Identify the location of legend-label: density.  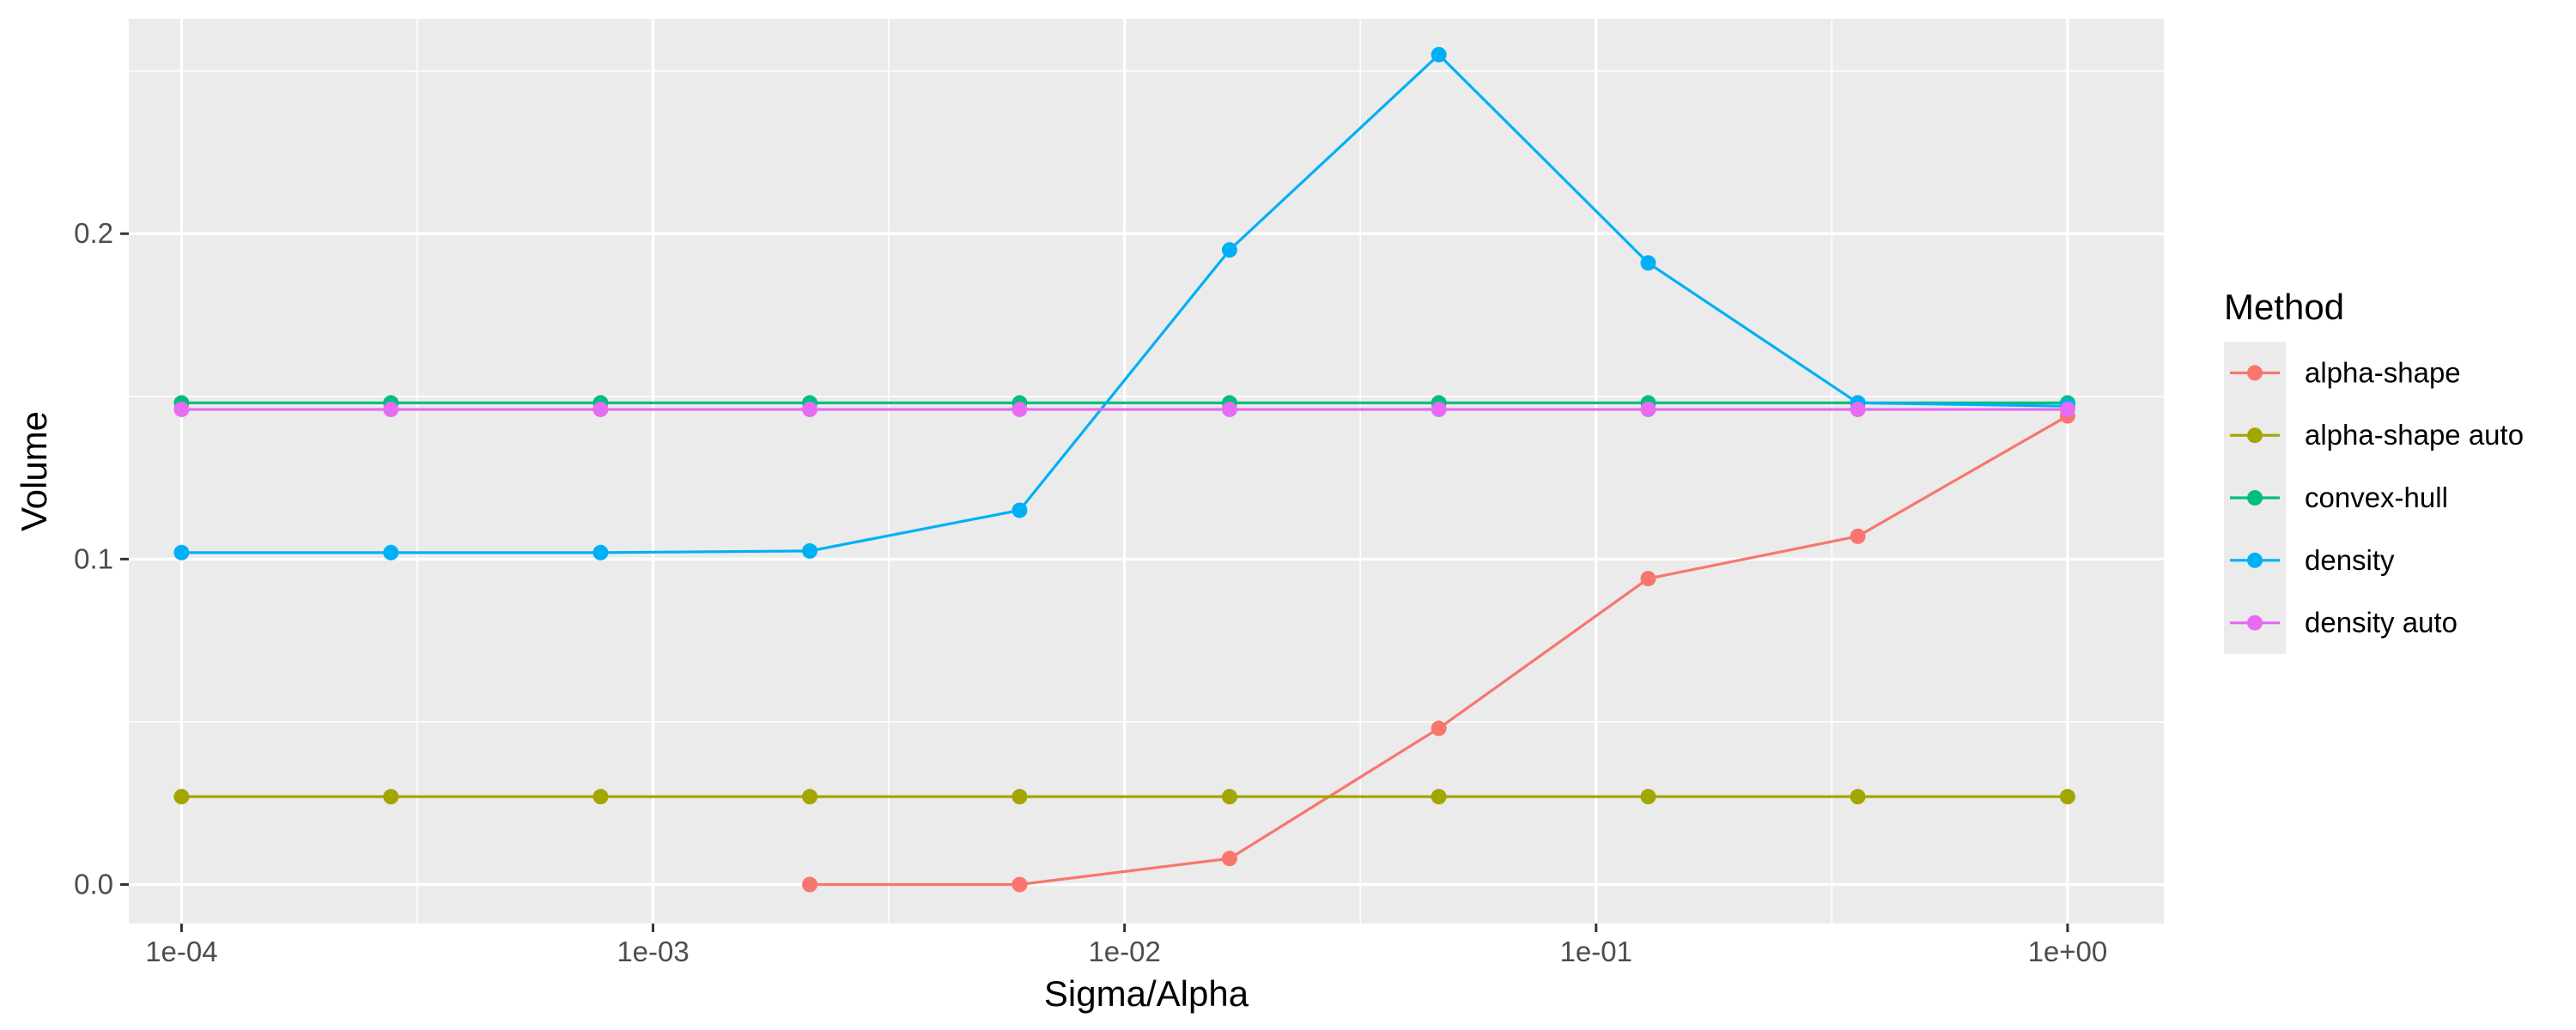
(2350, 560).